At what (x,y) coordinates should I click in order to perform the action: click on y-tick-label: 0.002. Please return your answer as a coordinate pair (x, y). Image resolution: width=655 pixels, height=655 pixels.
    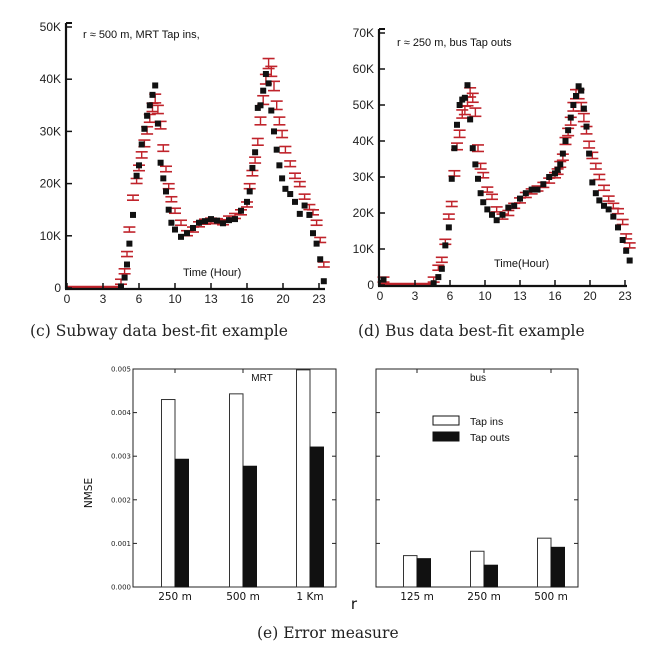
    Looking at the image, I should click on (121, 500).